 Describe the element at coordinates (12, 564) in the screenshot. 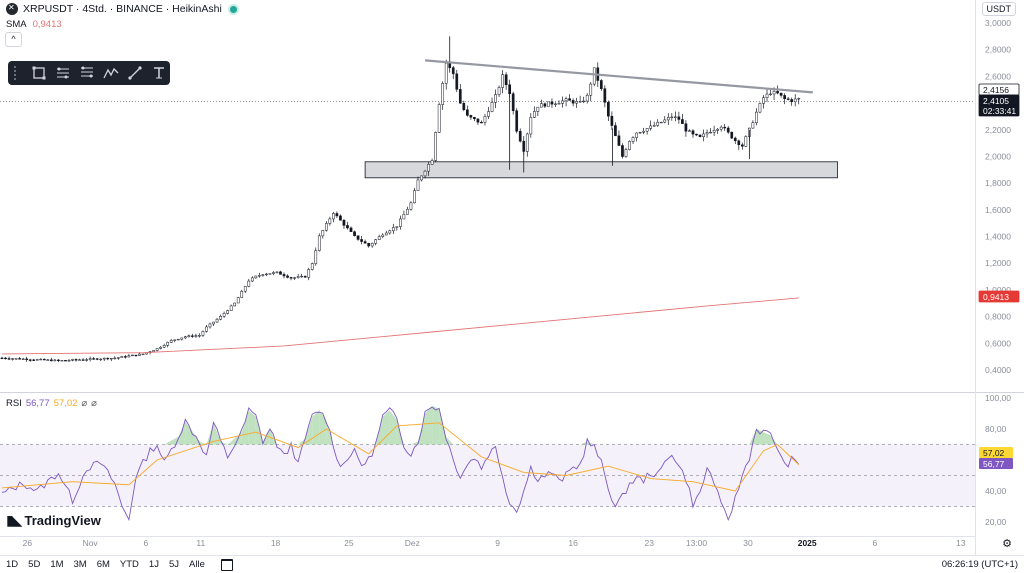

I see `timeframe-1d: 1D` at that location.